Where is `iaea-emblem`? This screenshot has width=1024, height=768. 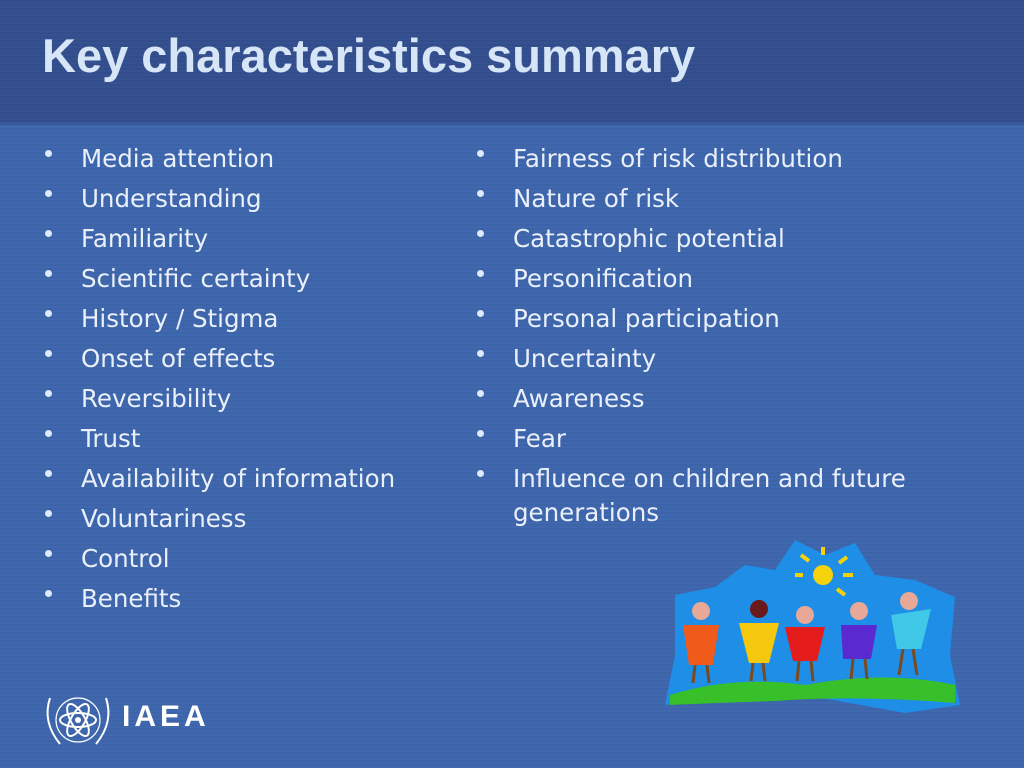 iaea-emblem is located at coordinates (78, 721).